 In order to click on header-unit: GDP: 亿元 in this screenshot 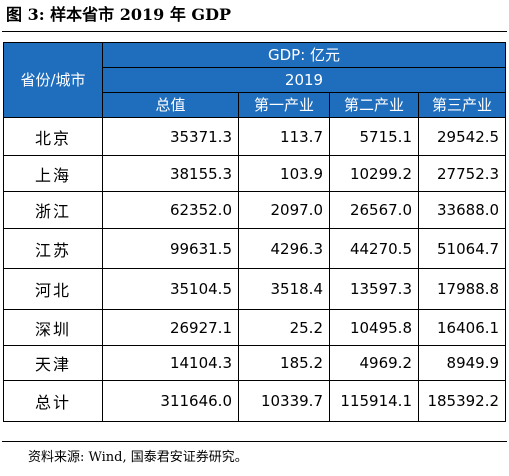, I will do `click(304, 55)`.